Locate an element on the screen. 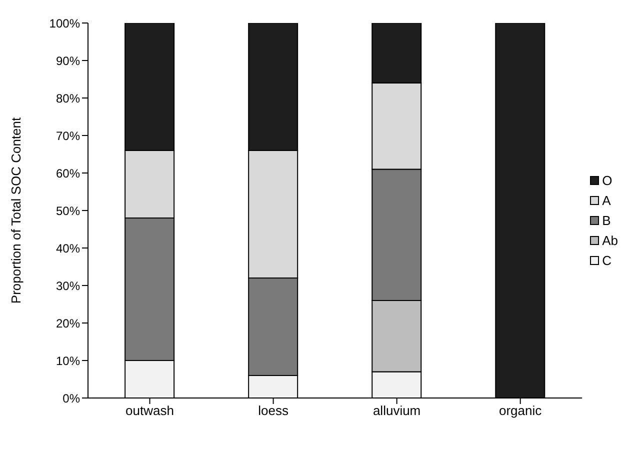 The width and height of the screenshot is (641, 450). x-tick-label: loess is located at coordinates (273, 410).